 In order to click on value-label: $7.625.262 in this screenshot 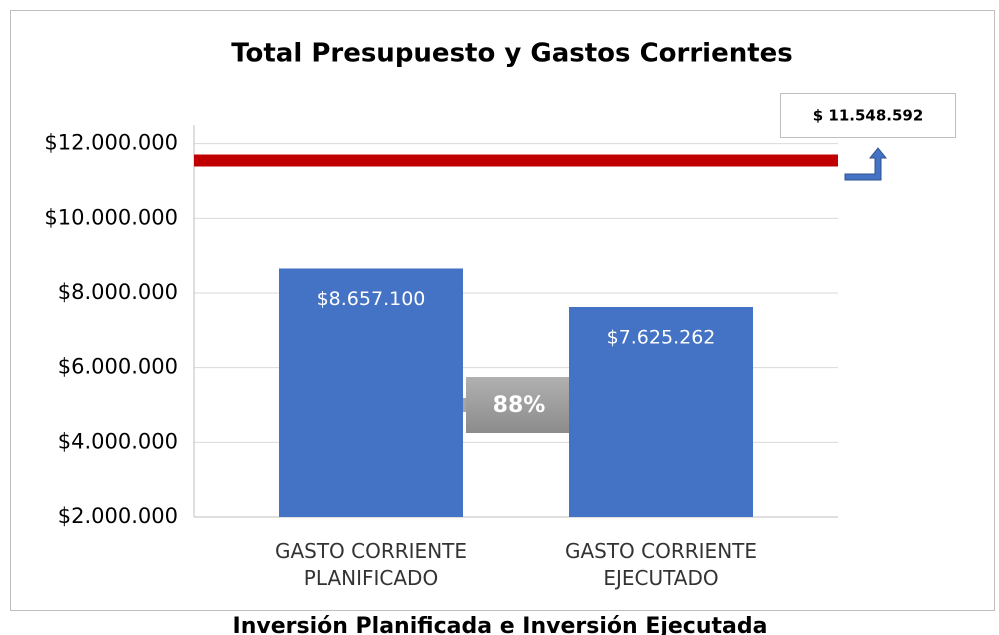, I will do `click(661, 337)`.